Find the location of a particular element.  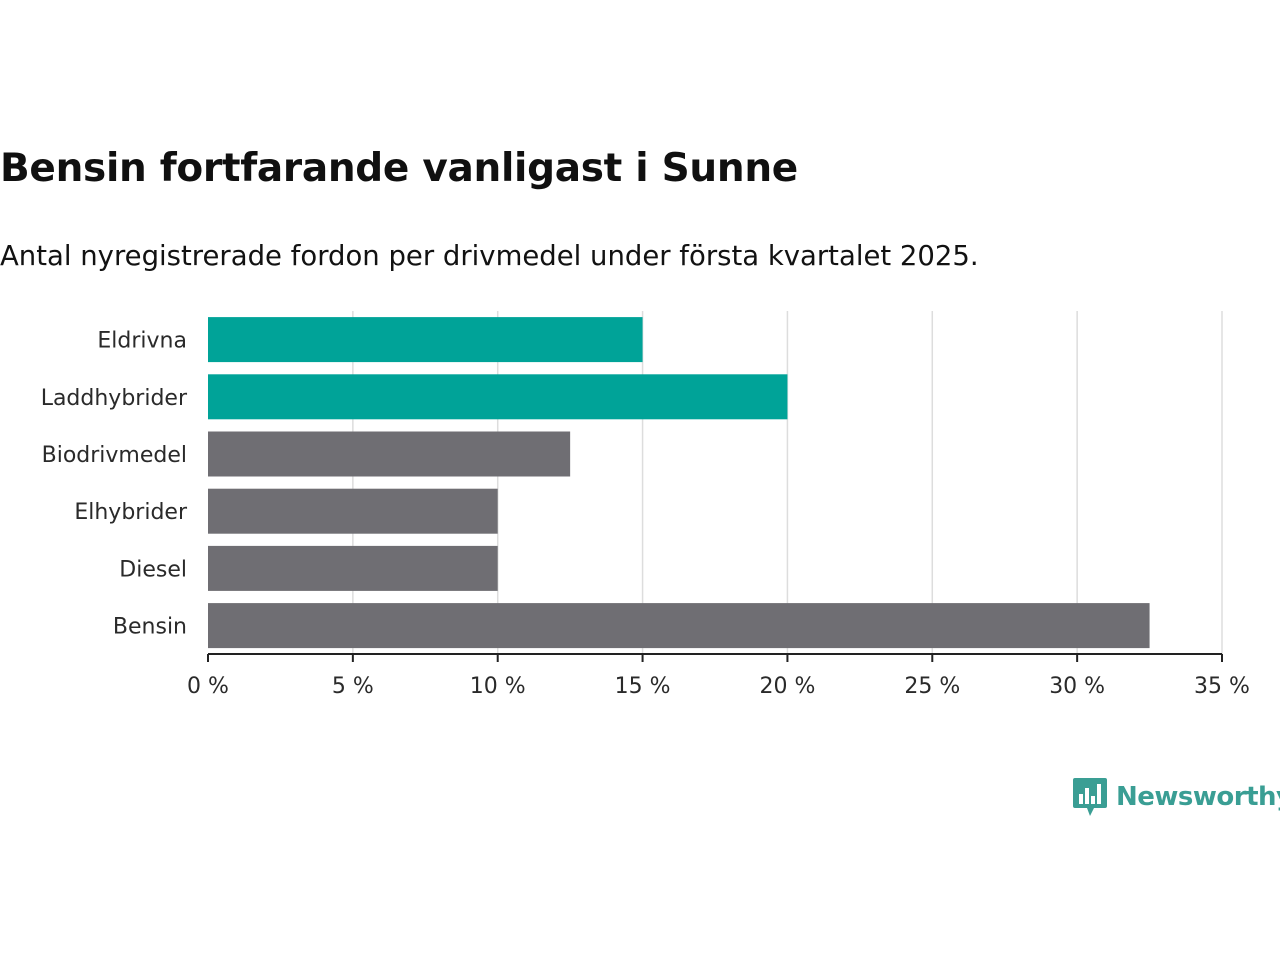

x-tick-label: 25 % is located at coordinates (932, 686).